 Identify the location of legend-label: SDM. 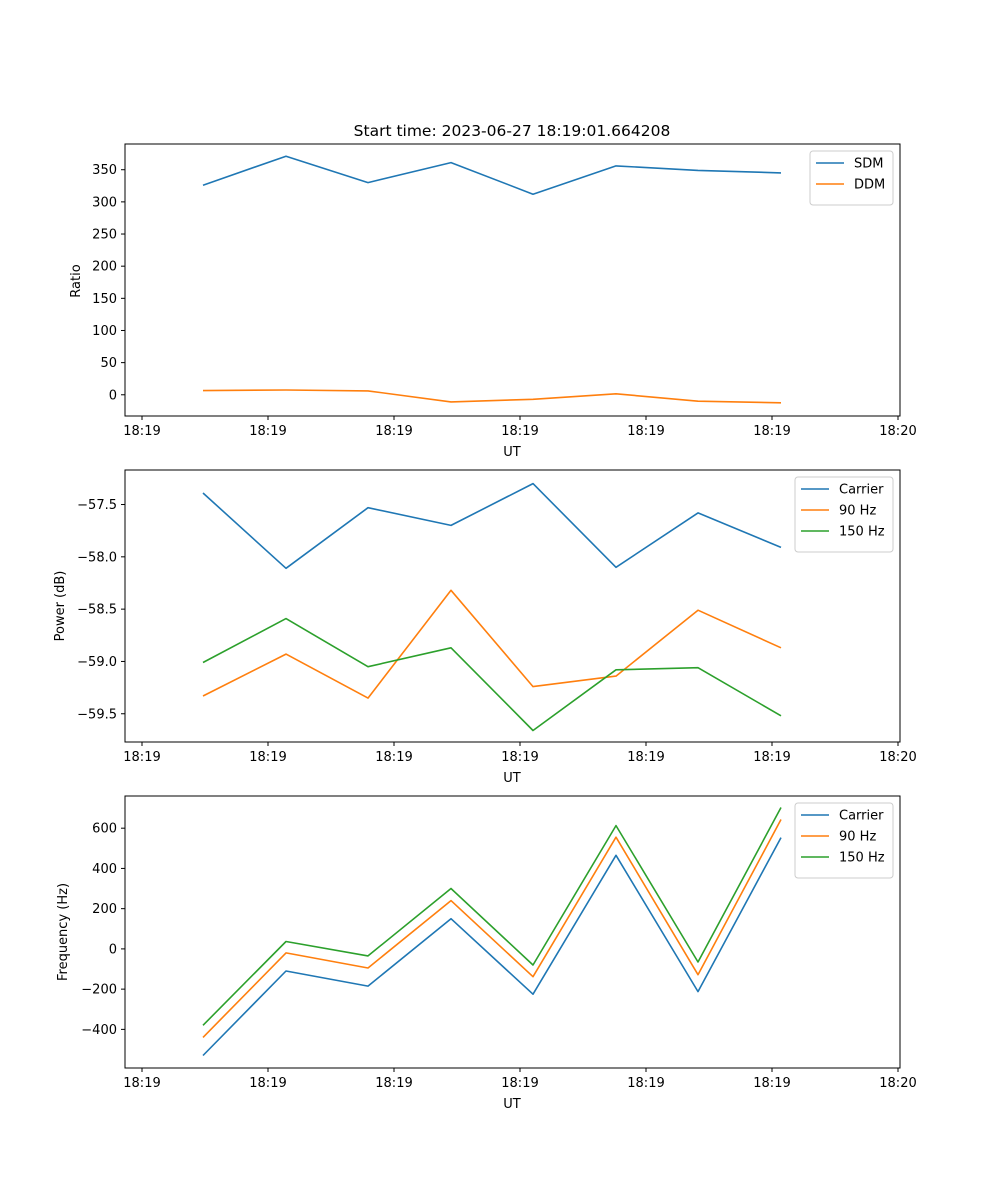
(868, 164).